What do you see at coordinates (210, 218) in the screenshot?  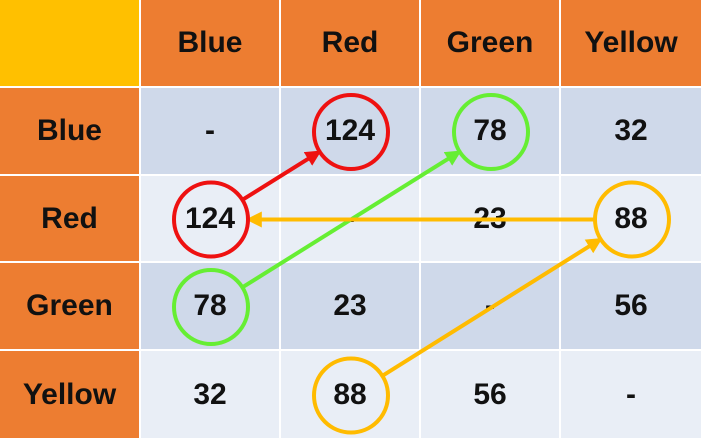 I see `cell-red-blue: 124` at bounding box center [210, 218].